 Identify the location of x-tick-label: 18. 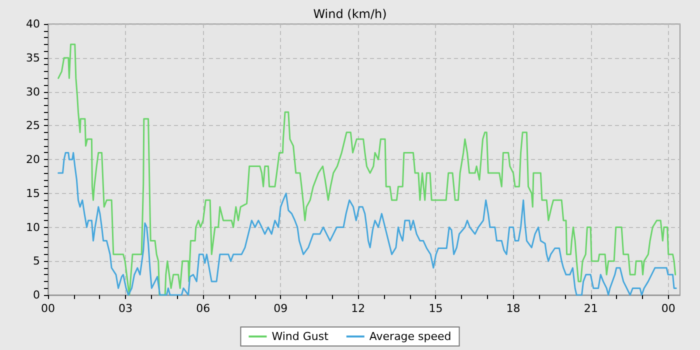
(513, 308).